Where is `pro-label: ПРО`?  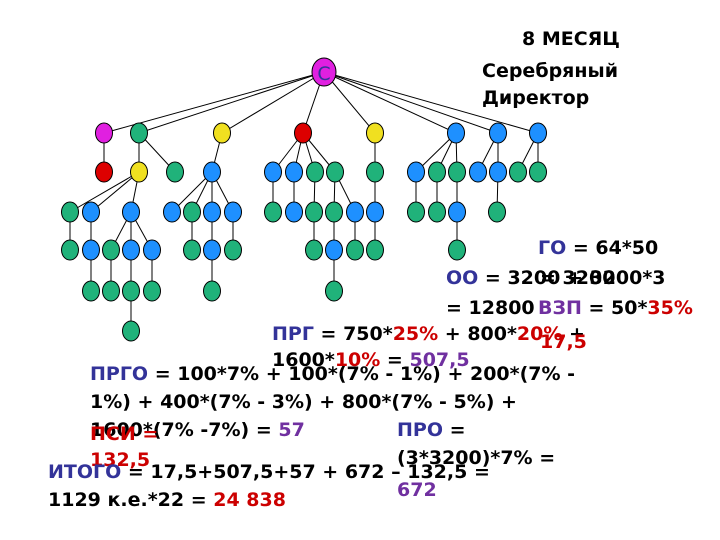 pro-label: ПРО is located at coordinates (420, 430).